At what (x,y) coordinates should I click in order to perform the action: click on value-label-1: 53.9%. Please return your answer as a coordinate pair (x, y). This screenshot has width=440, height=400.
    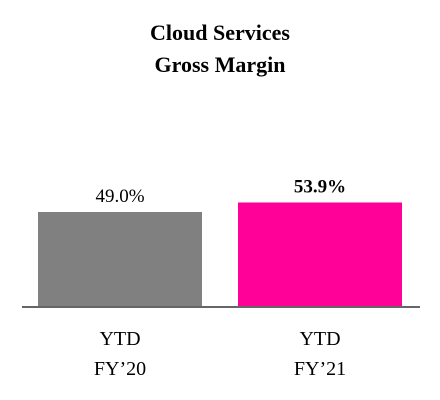
    Looking at the image, I should click on (320, 187).